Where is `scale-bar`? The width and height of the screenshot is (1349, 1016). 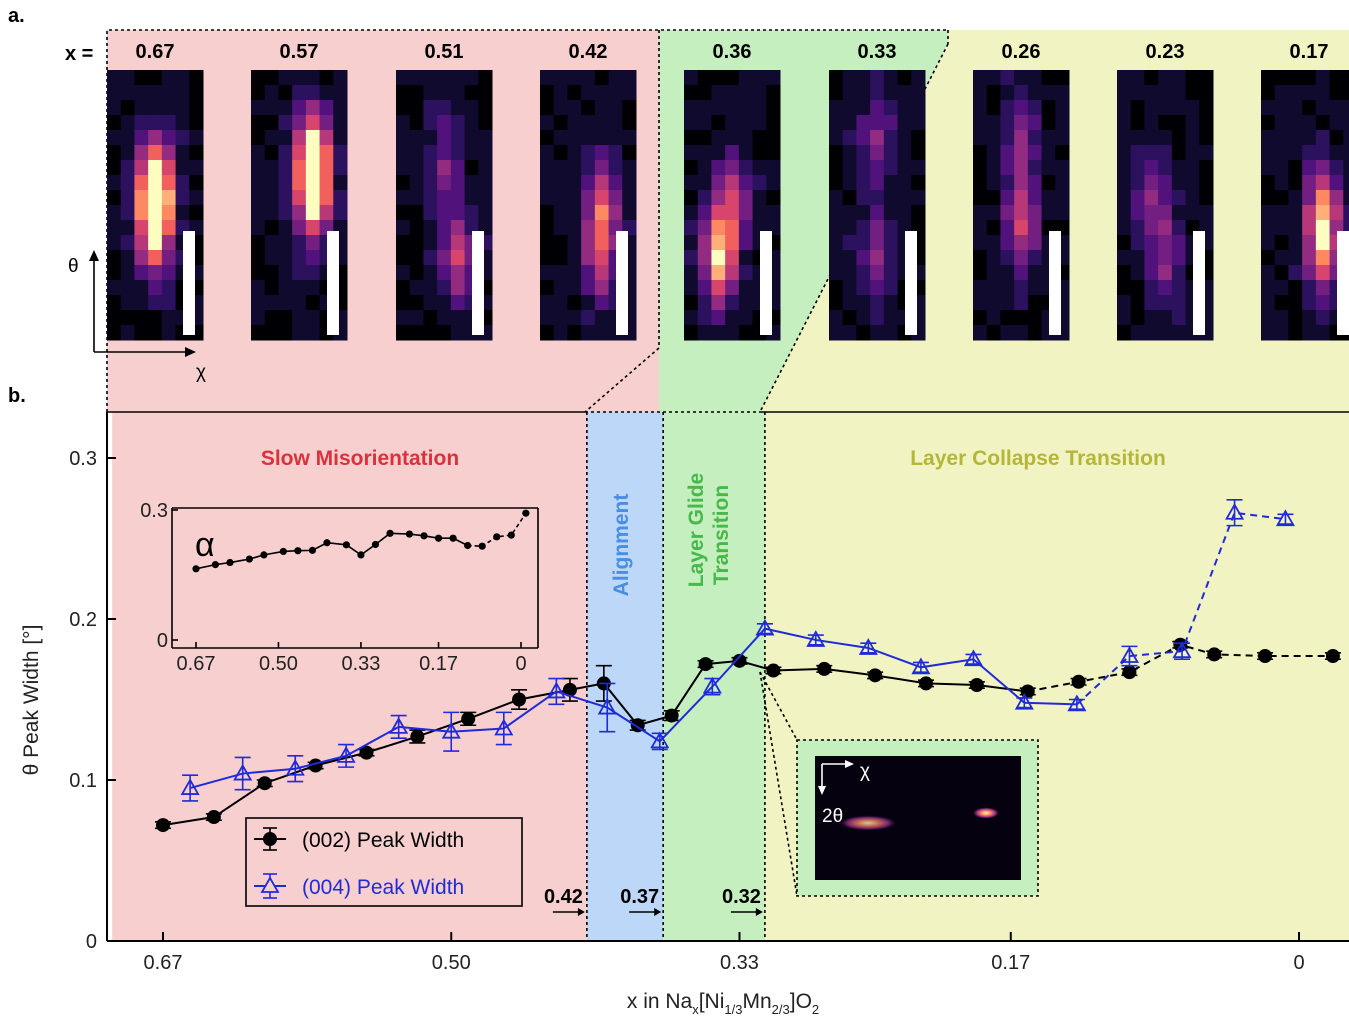 scale-bar is located at coordinates (1199, 283).